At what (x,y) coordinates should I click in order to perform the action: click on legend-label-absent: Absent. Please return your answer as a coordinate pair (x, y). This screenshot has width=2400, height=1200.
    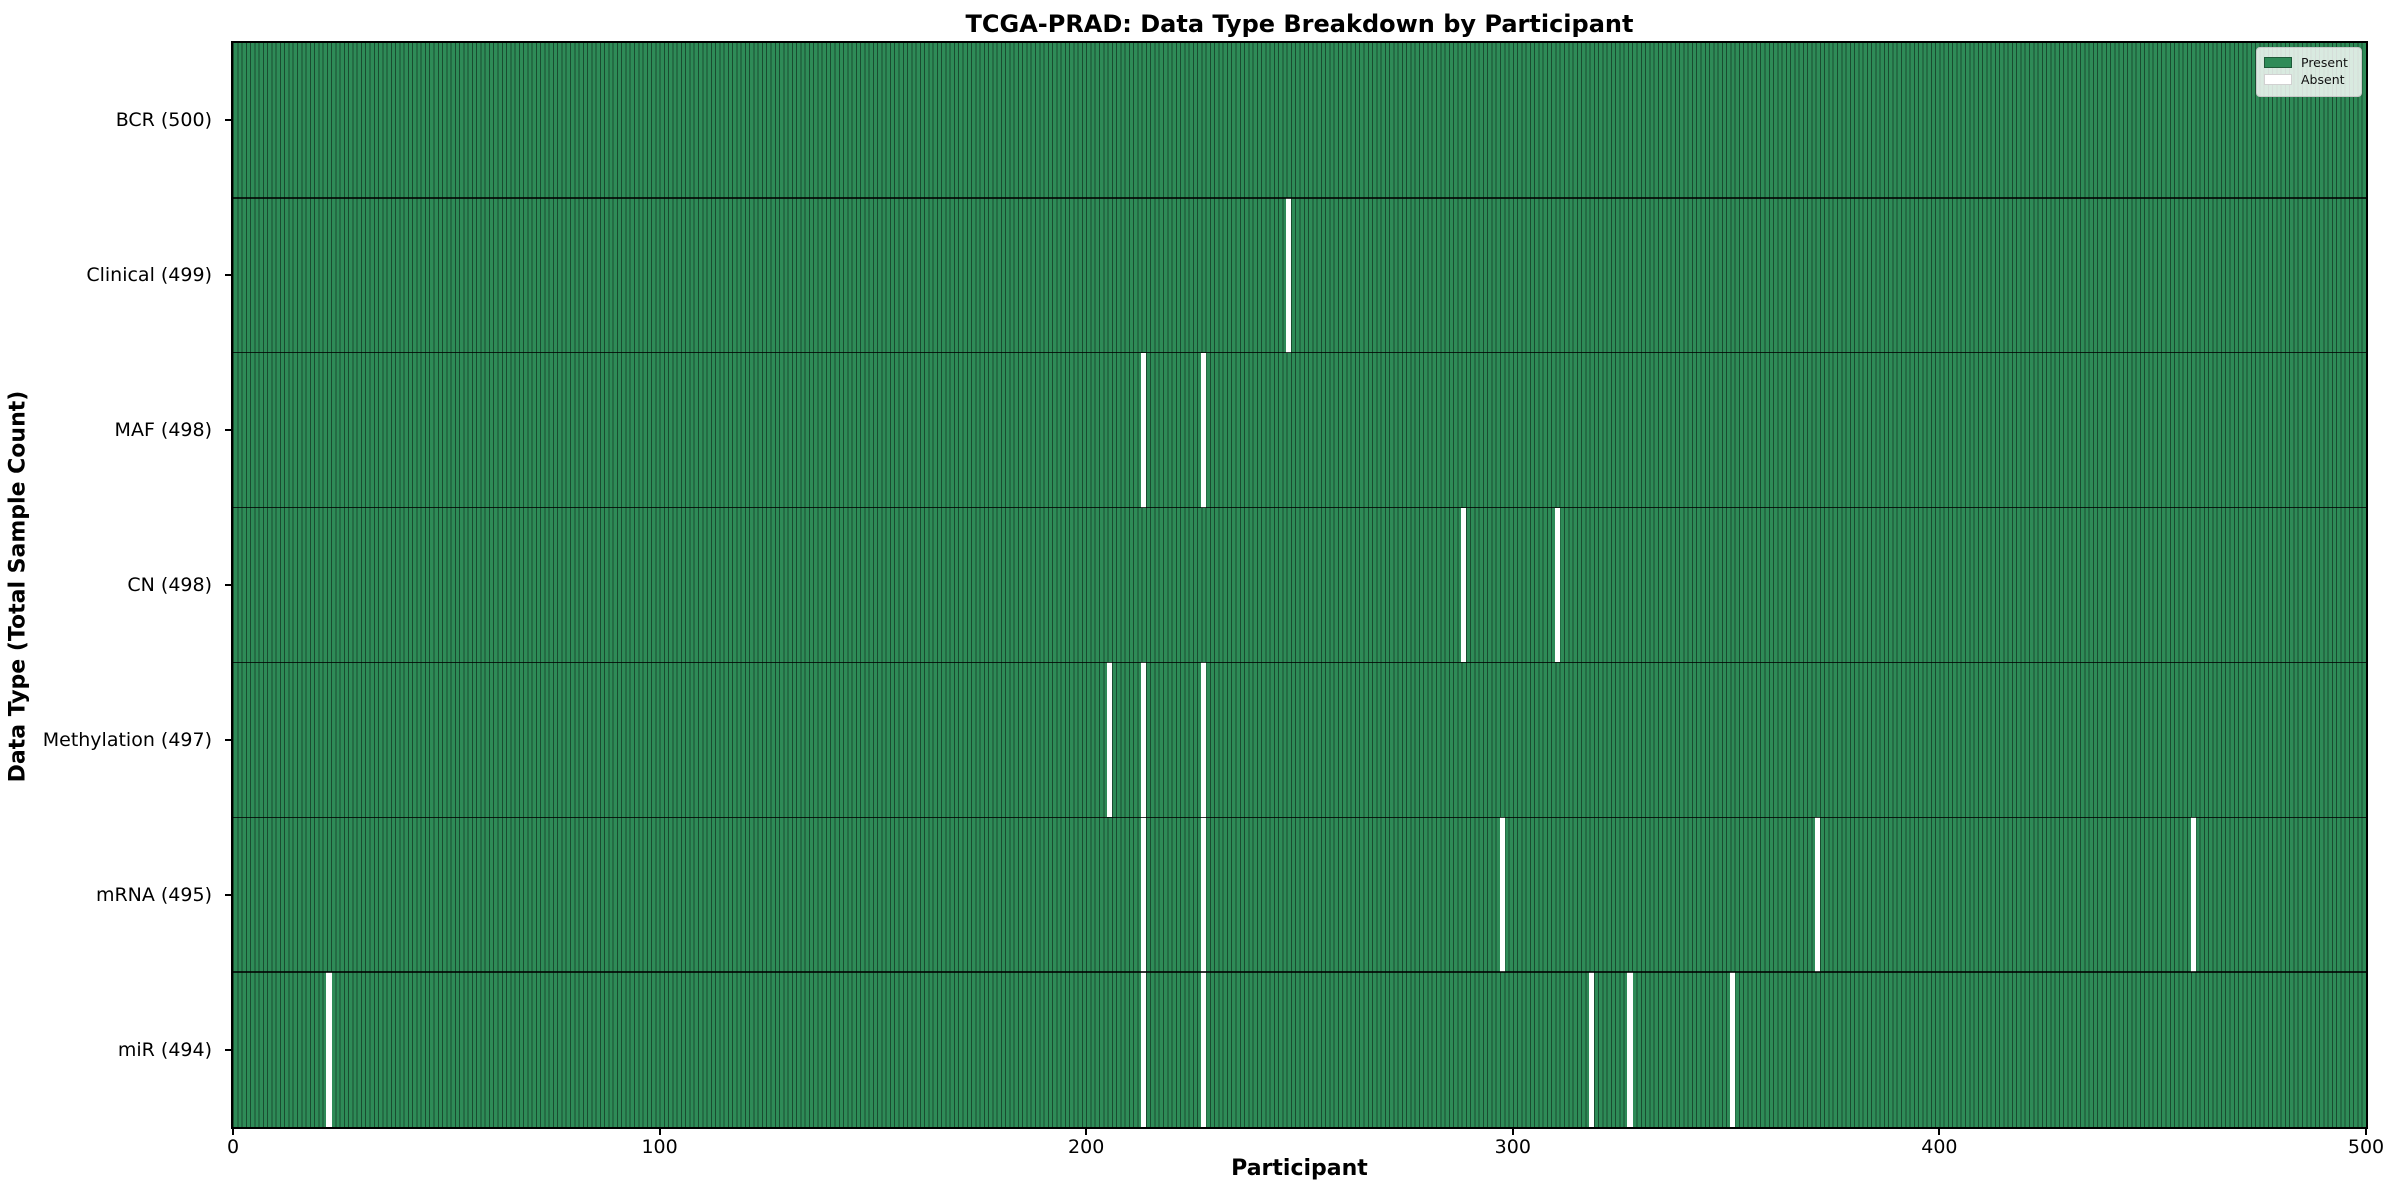
    Looking at the image, I should click on (2323, 79).